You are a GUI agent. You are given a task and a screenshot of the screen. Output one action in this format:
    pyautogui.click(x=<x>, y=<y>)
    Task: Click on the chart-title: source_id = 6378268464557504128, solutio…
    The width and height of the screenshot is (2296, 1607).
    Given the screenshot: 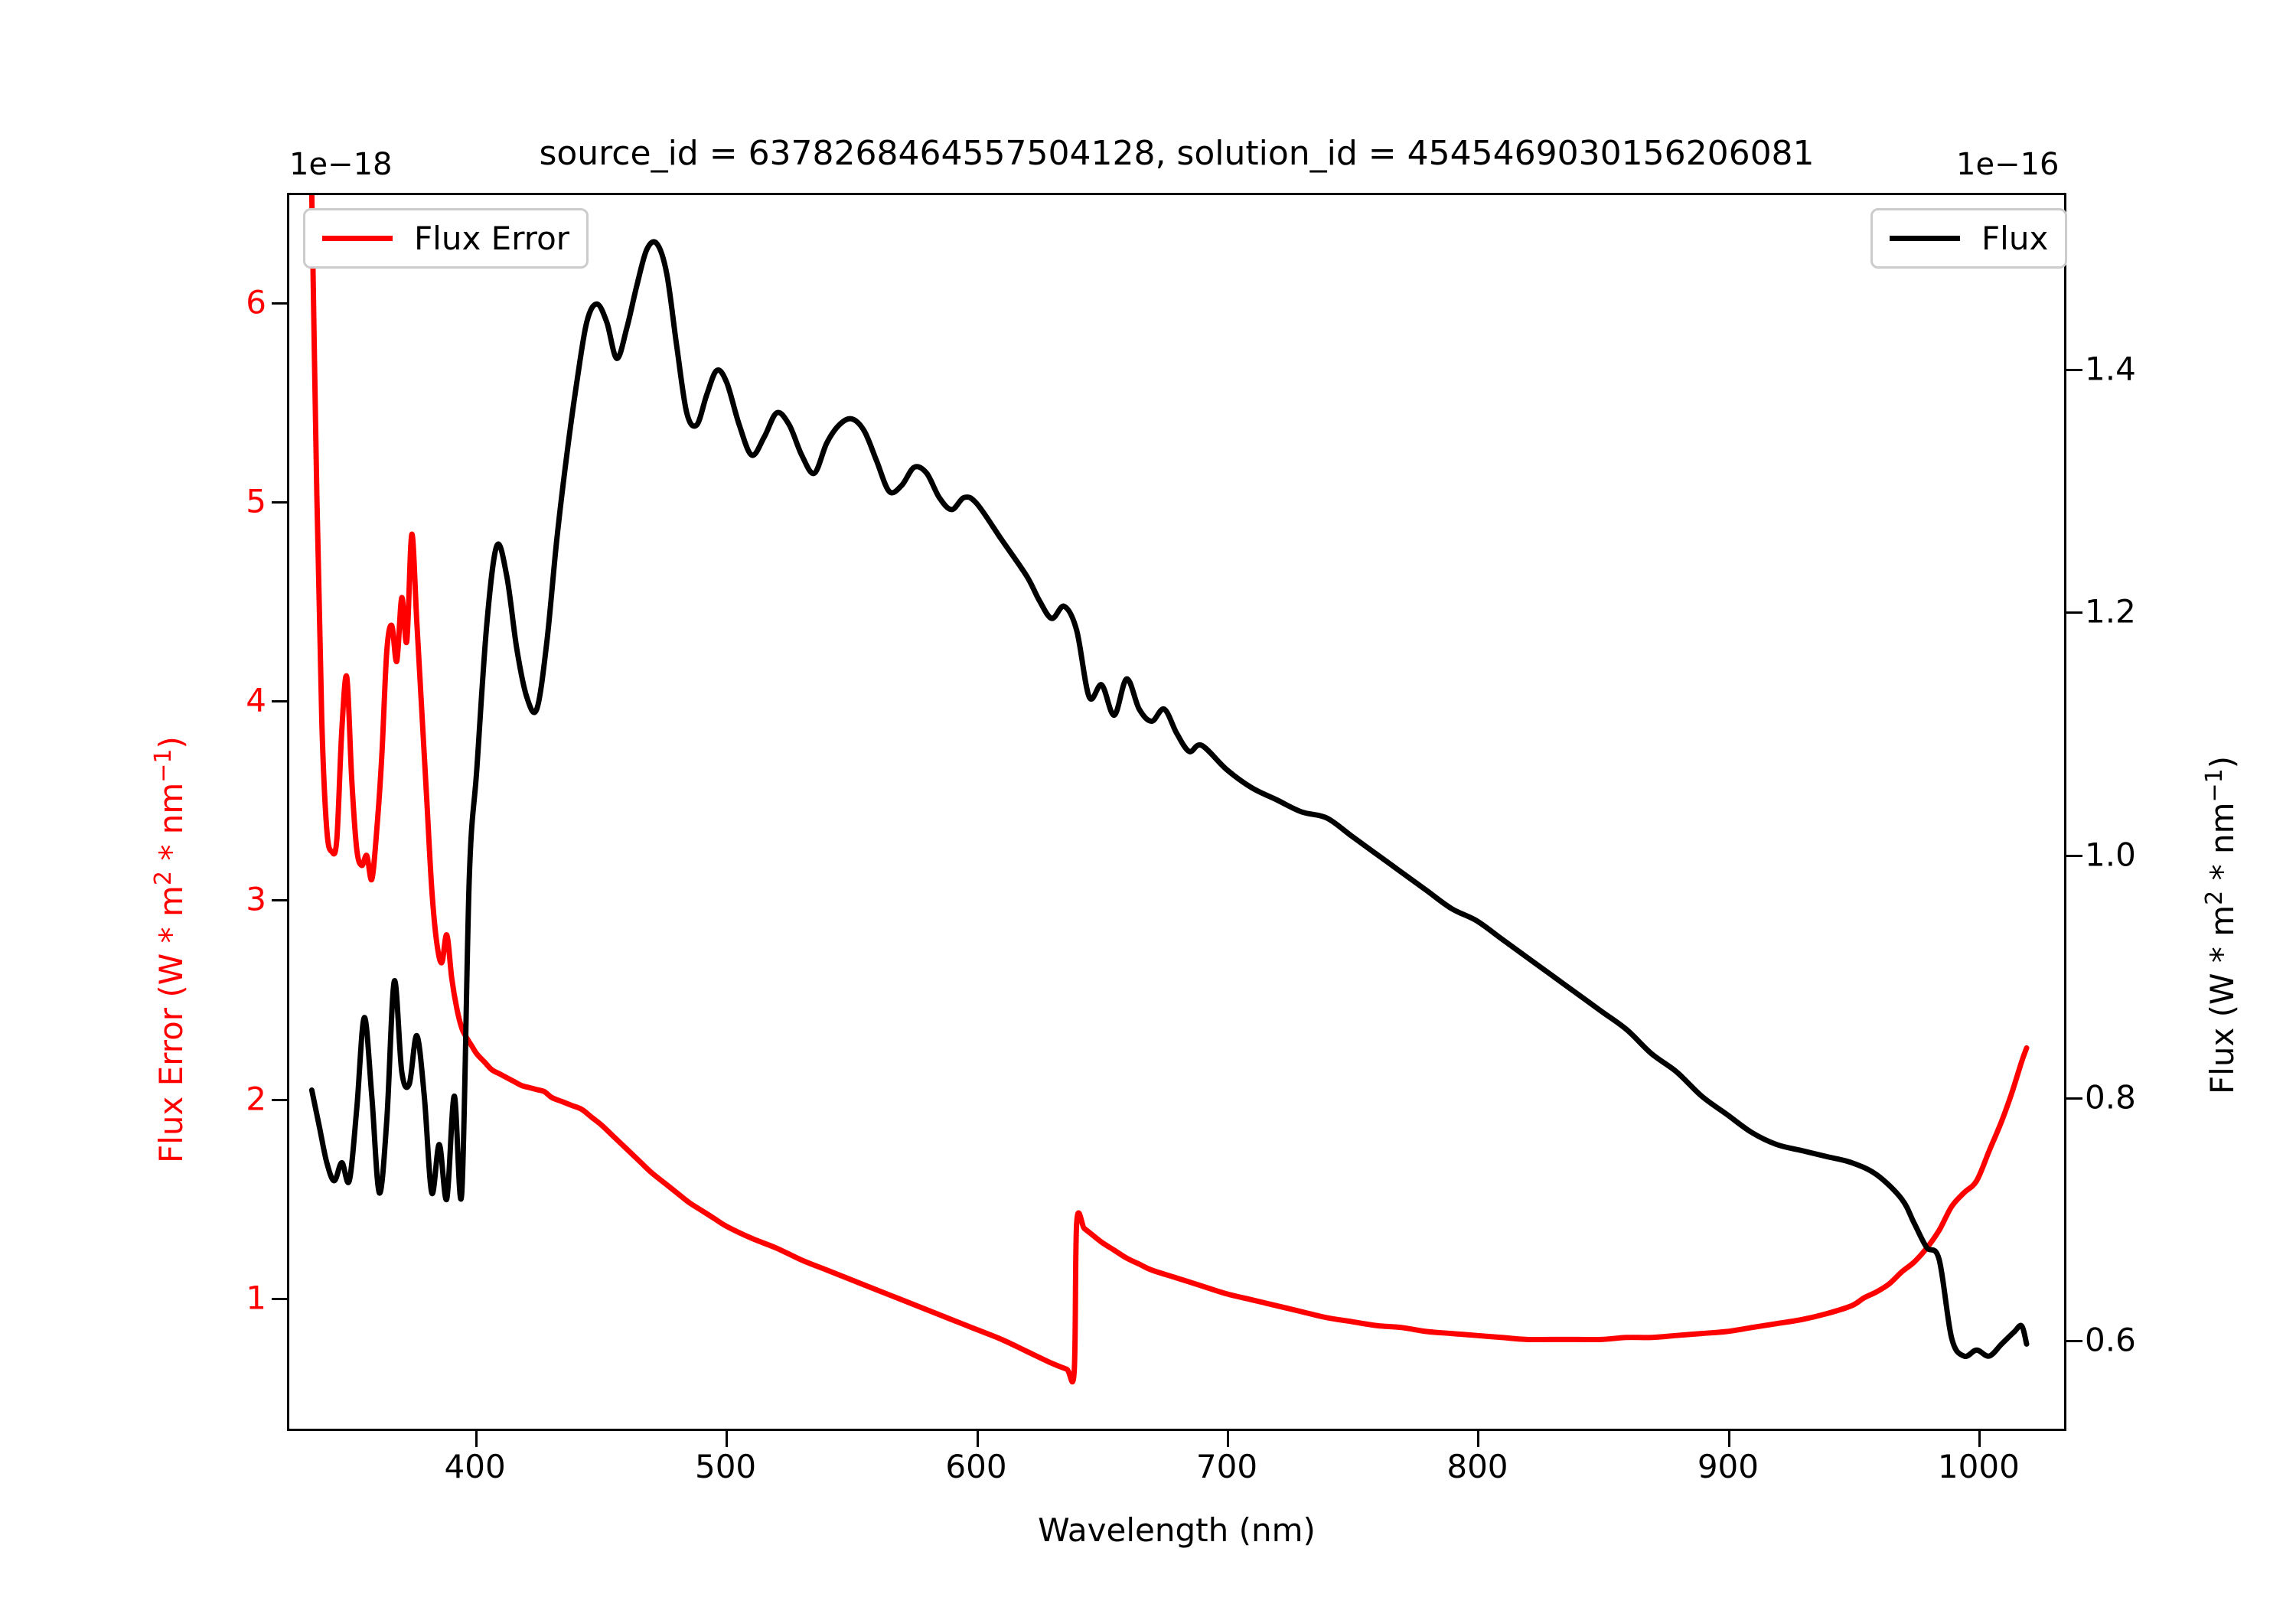 What is the action you would take?
    pyautogui.click(x=1177, y=153)
    